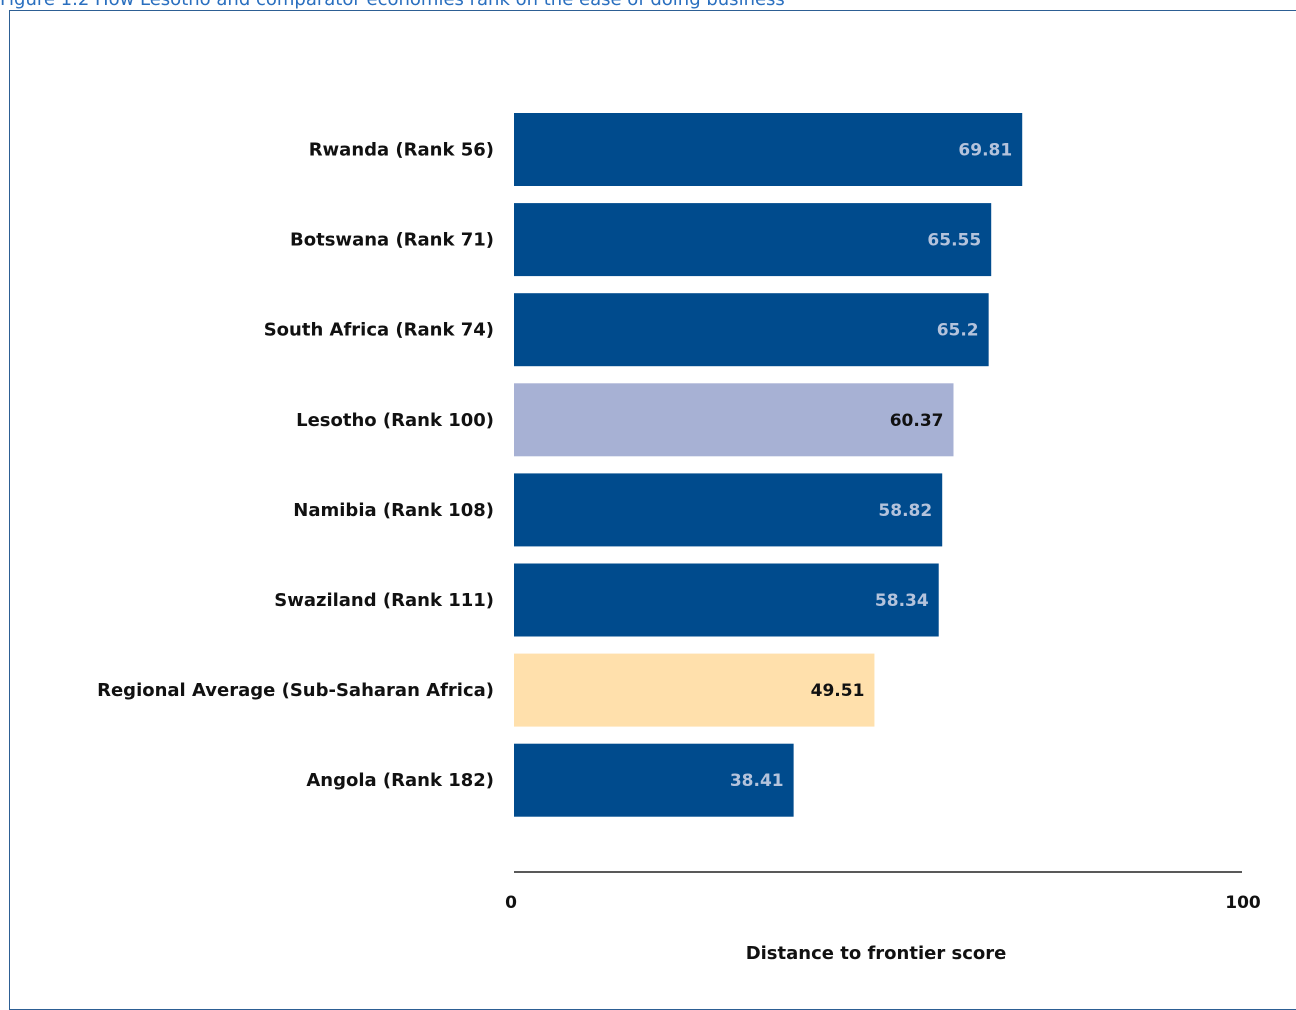 The height and width of the screenshot is (1010, 1296). I want to click on value-label-regional-average: 49.51, so click(838, 691).